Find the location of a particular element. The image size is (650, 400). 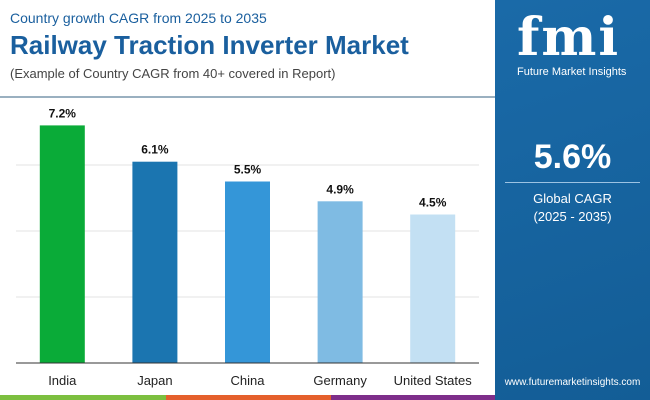

data-label: 4.5% is located at coordinates (433, 203).